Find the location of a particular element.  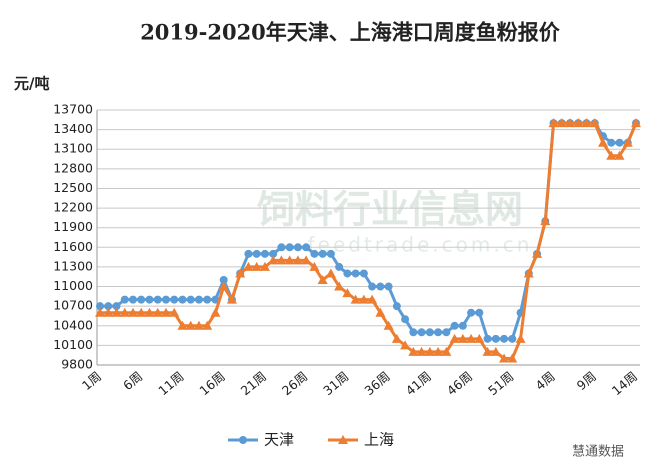

y-tick-label: 11300 is located at coordinates (73, 265).